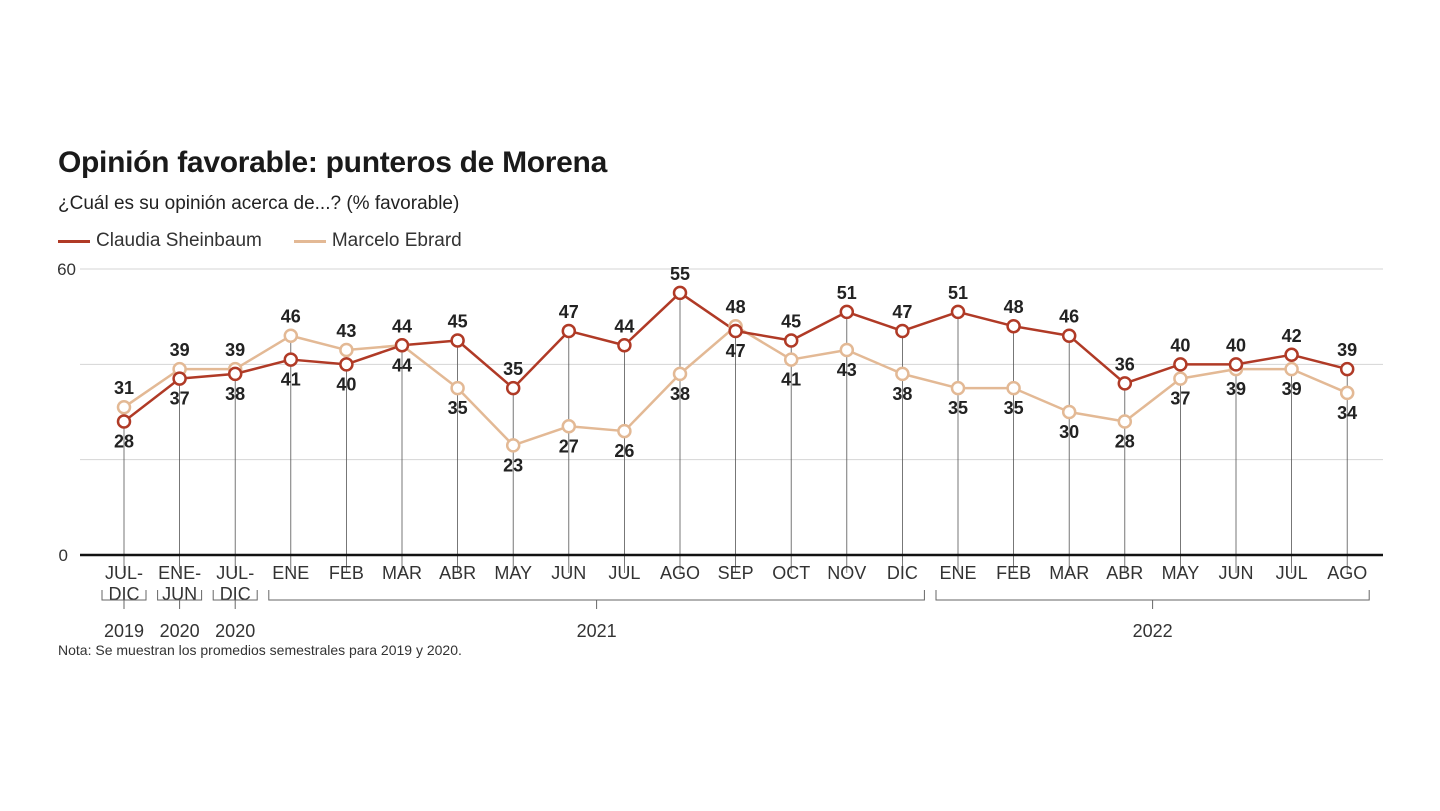 The width and height of the screenshot is (1440, 811). Describe the element at coordinates (124, 594) in the screenshot. I see `x-tick-label: DIC` at that location.